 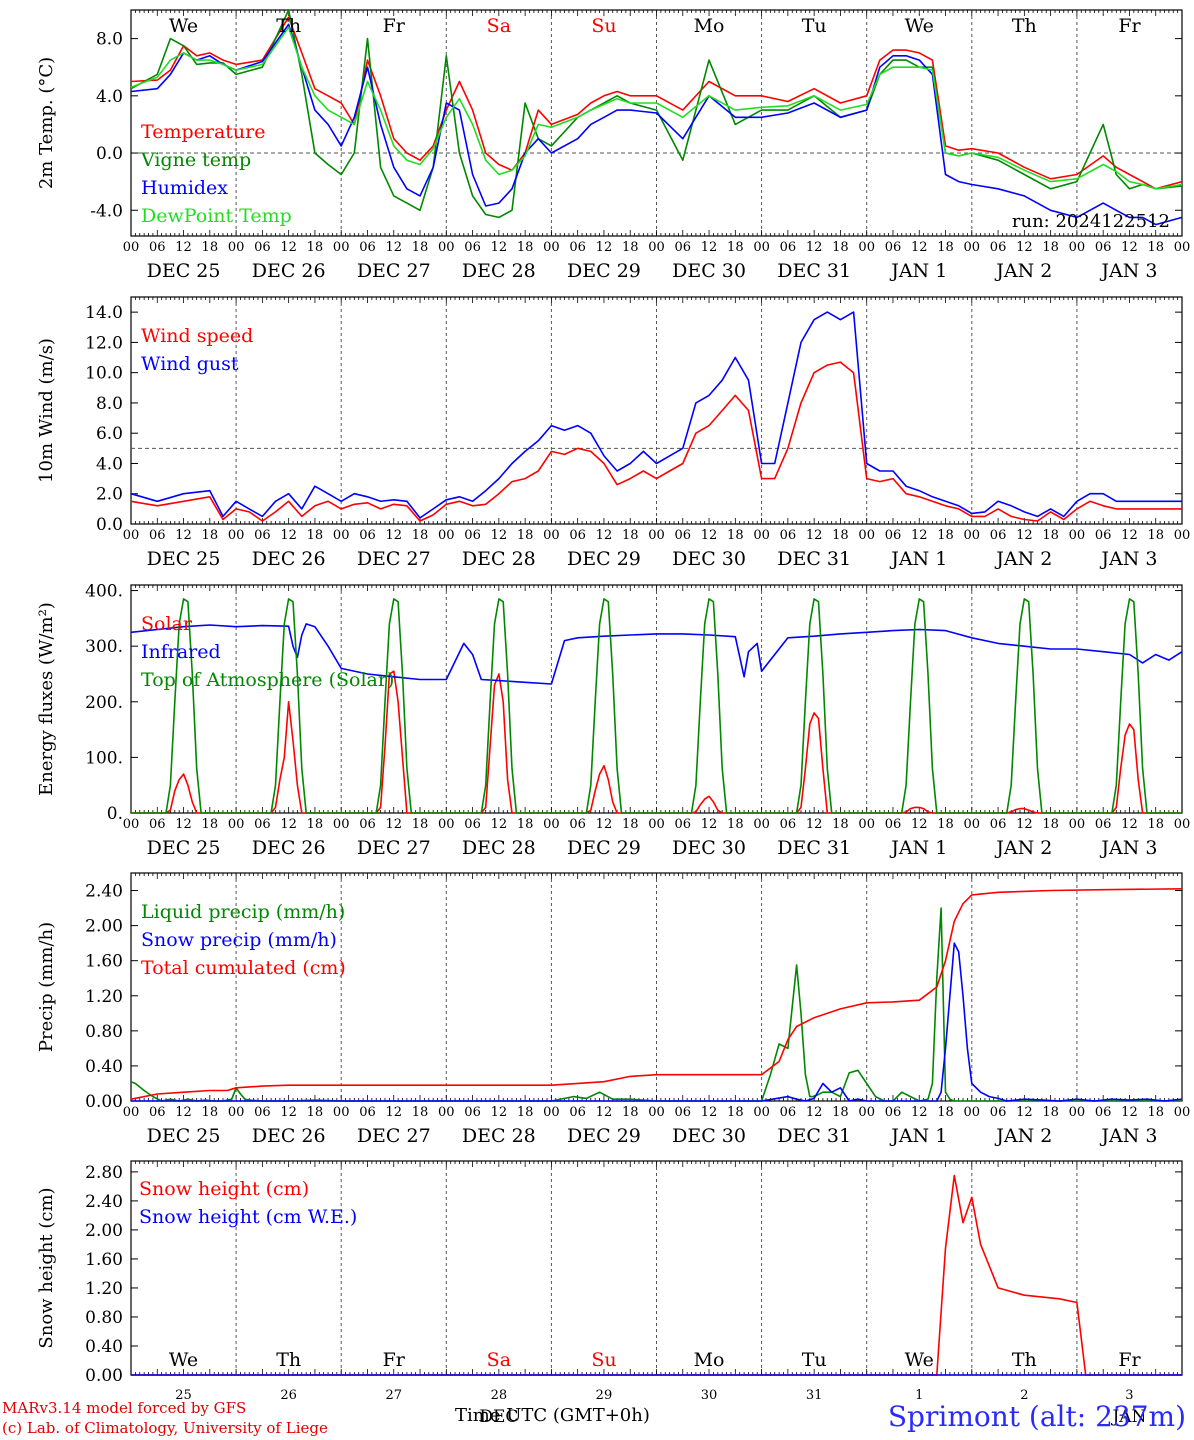 I want to click on y-tick-label: 400., so click(x=104, y=592).